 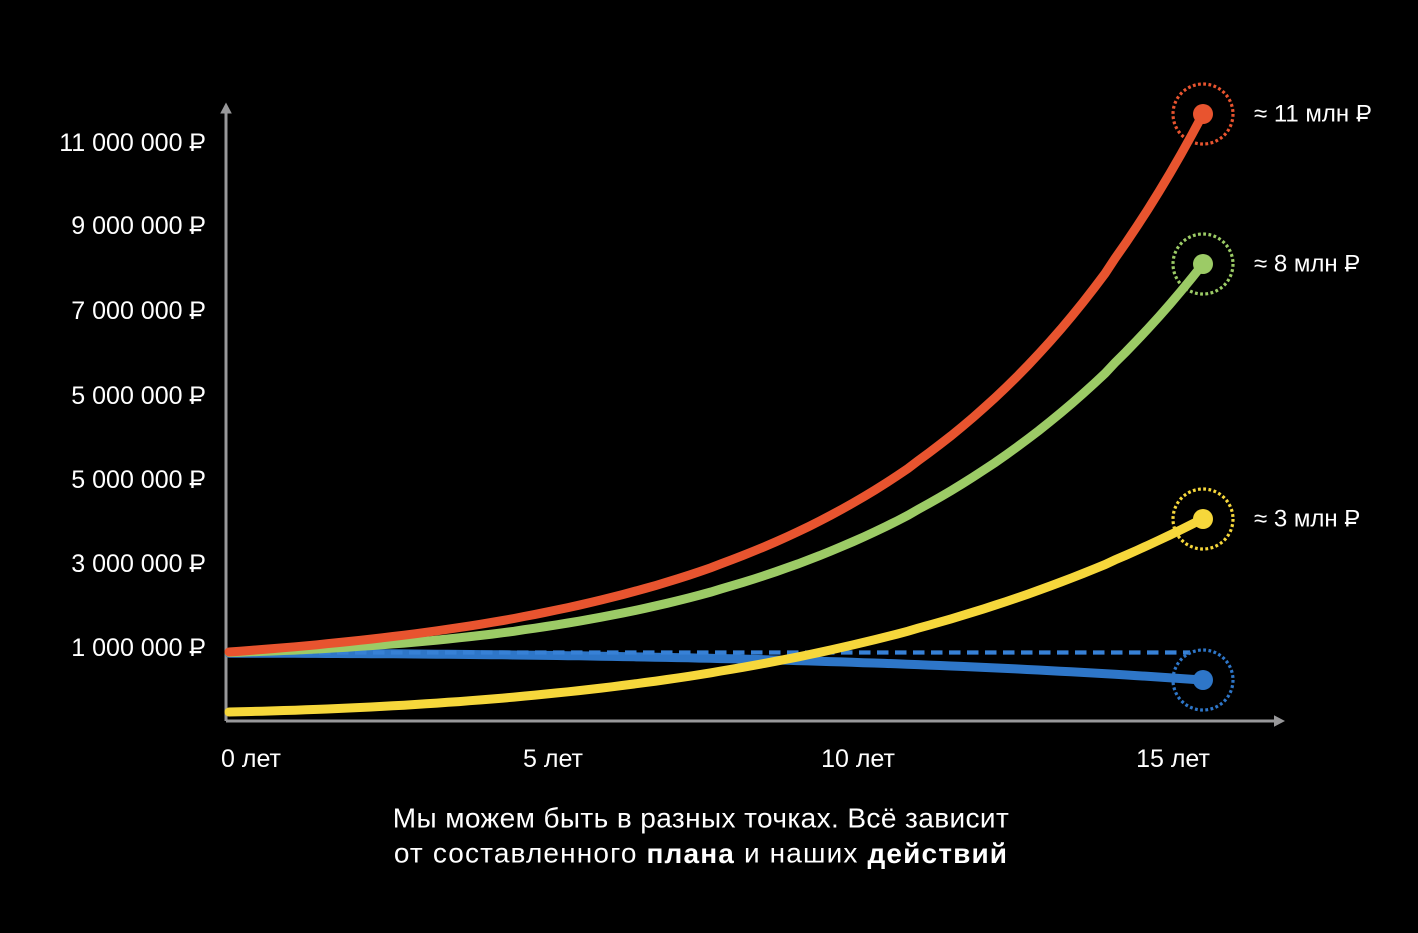 I want to click on svg-text: 9 000 000, so click(x=126, y=226).